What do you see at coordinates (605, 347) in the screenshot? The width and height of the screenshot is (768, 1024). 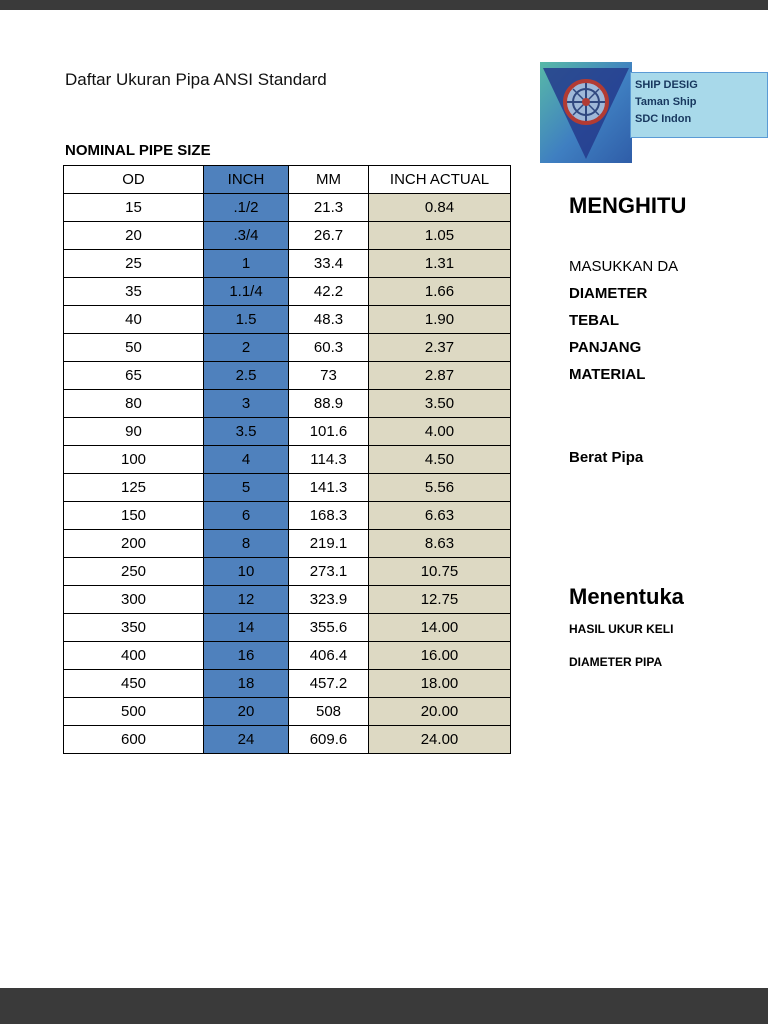 I see `label-panjang: PANJANG` at bounding box center [605, 347].